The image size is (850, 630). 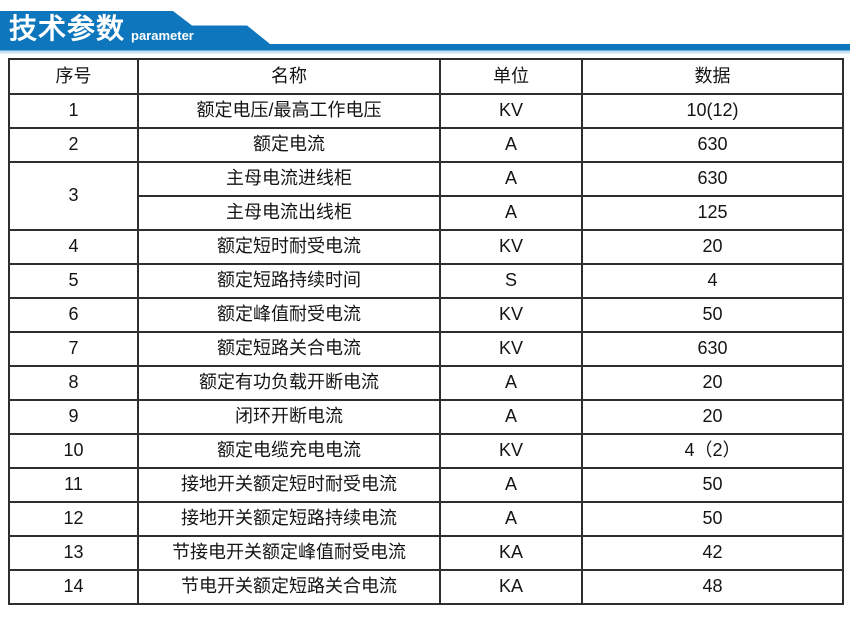 I want to click on cell-name: 主母电流出线柜, so click(x=289, y=213).